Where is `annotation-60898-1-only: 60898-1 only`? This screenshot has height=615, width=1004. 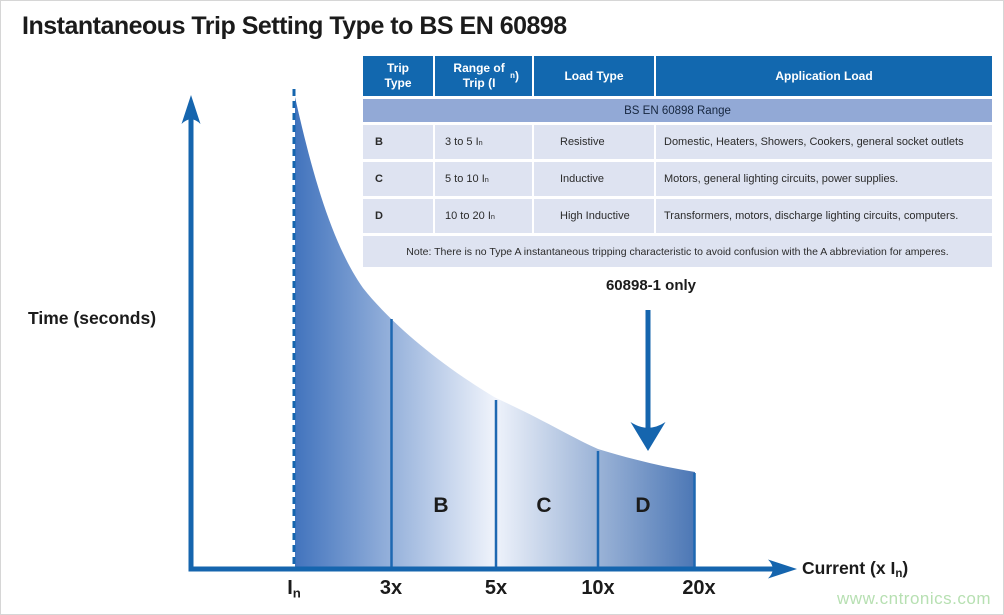 annotation-60898-1-only: 60898-1 only is located at coordinates (651, 285).